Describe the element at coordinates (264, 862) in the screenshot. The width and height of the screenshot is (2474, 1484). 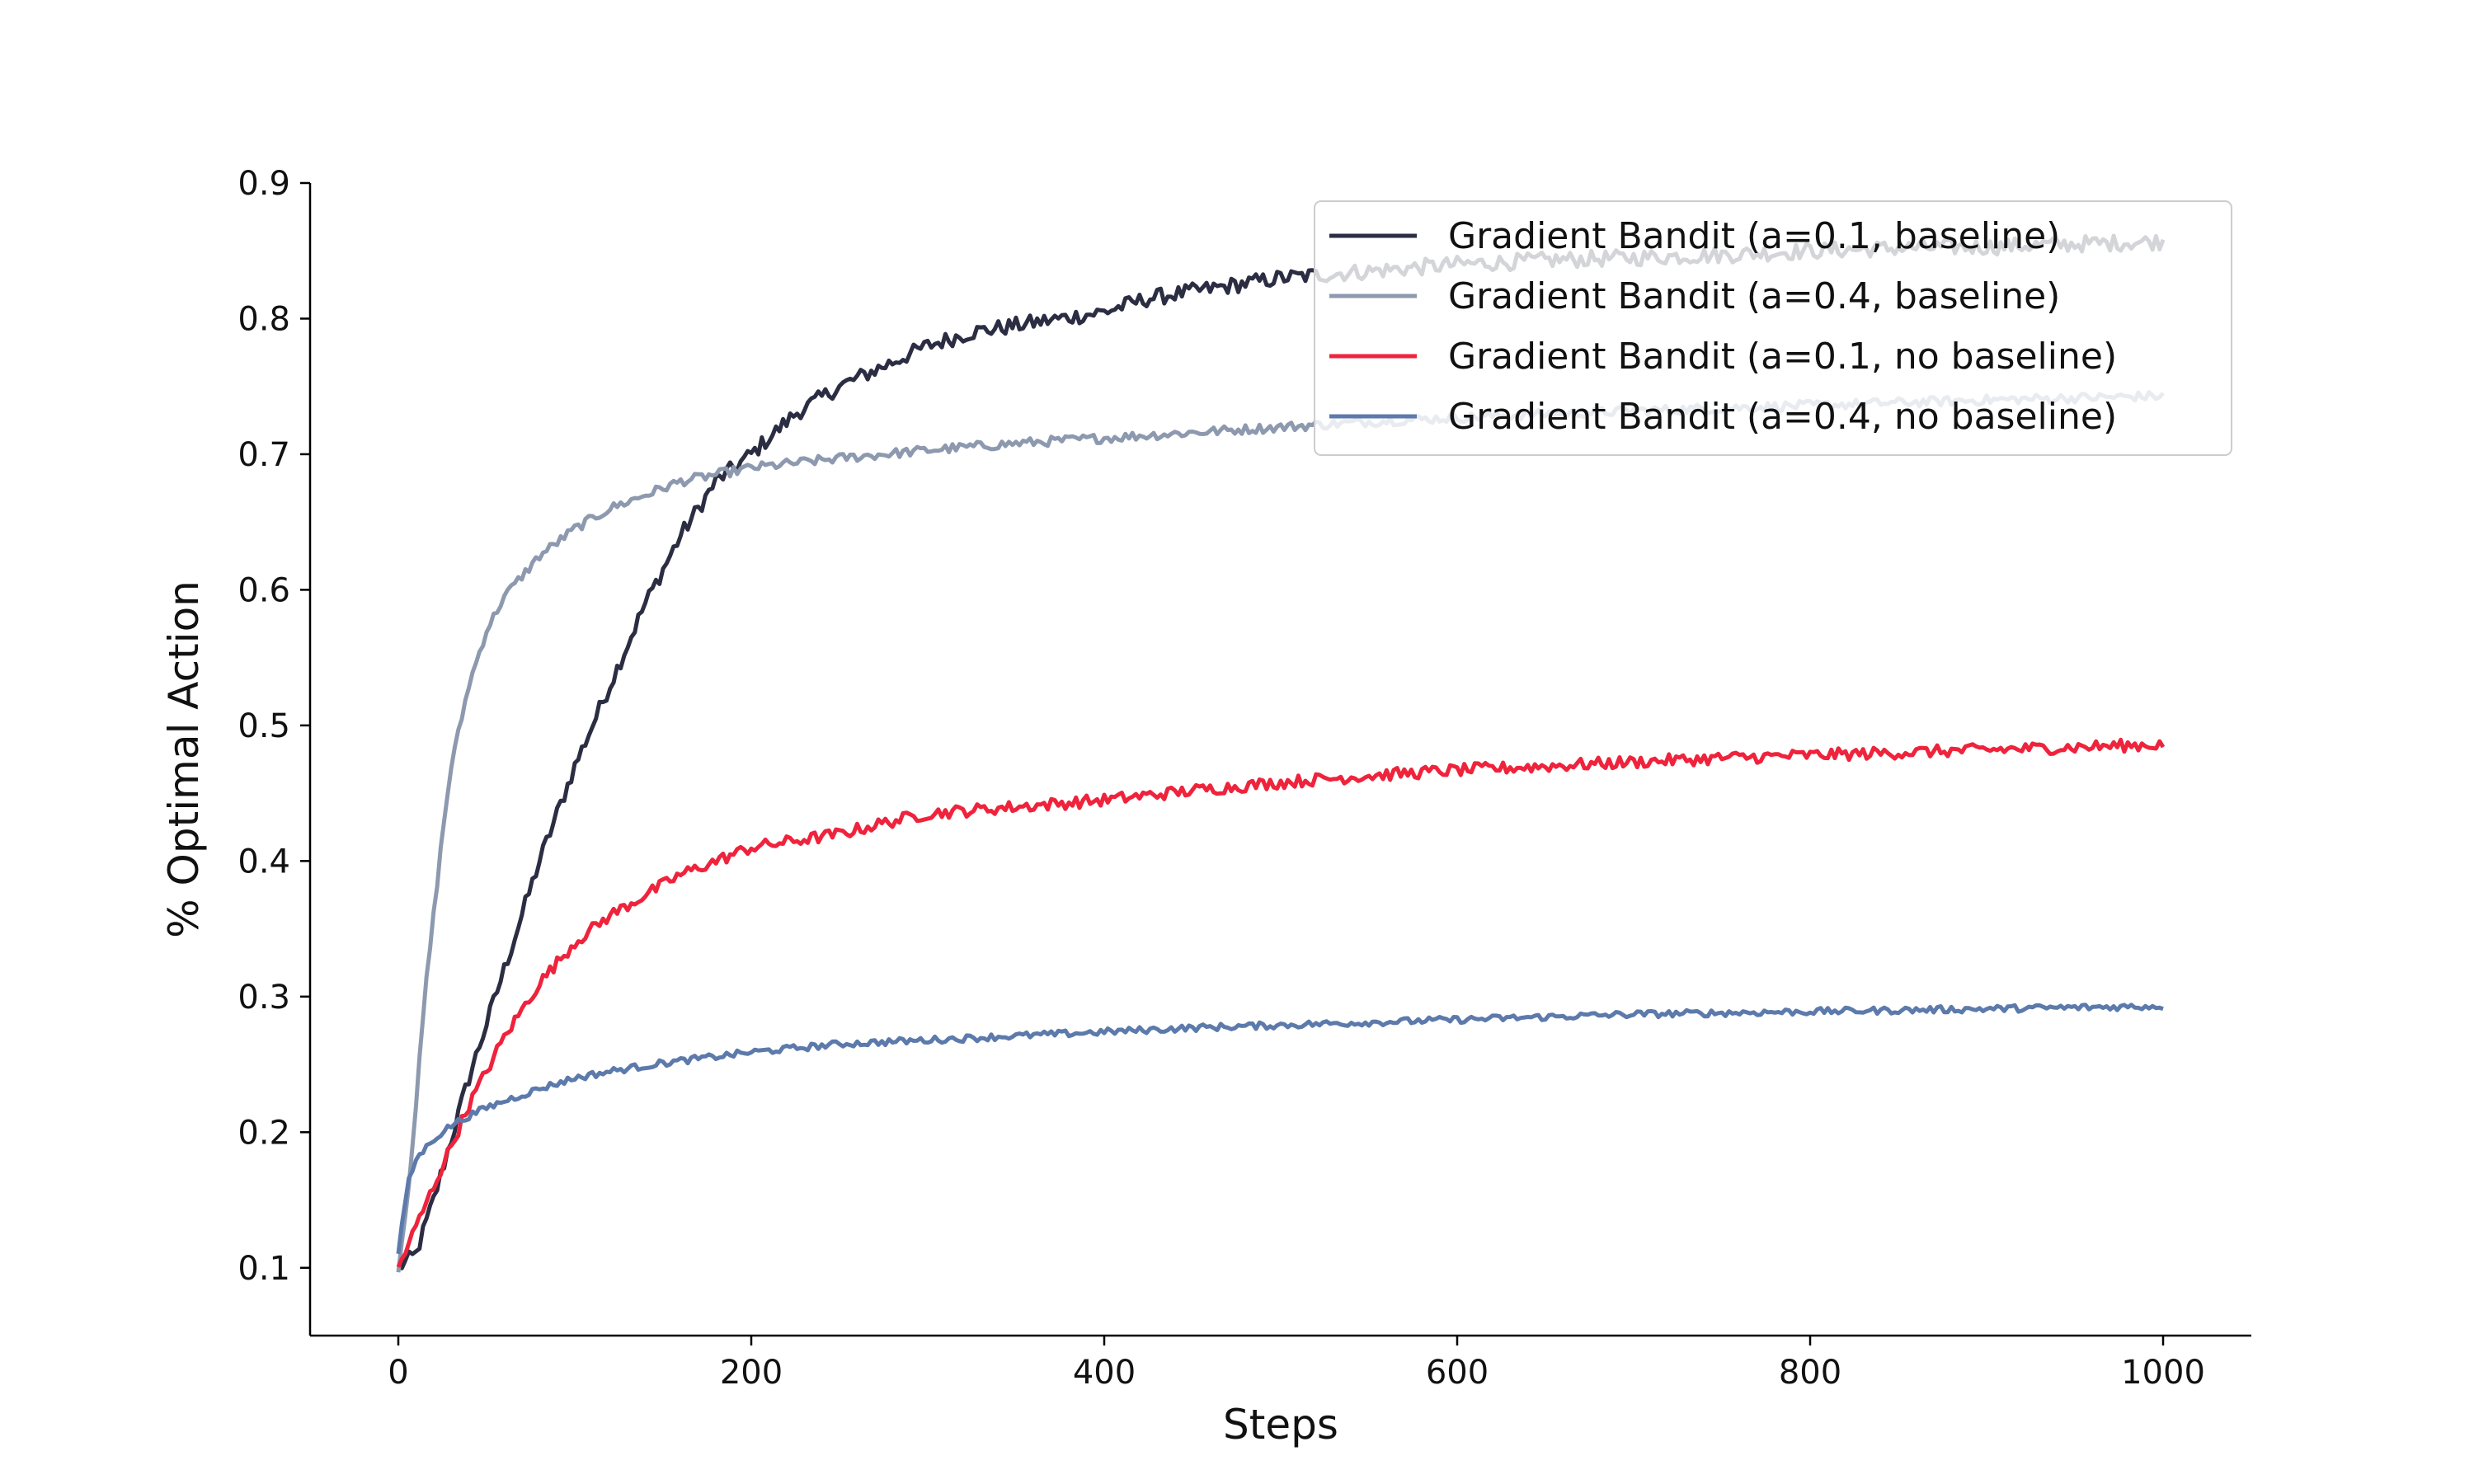
I see `y-tick-label: 0.4` at that location.